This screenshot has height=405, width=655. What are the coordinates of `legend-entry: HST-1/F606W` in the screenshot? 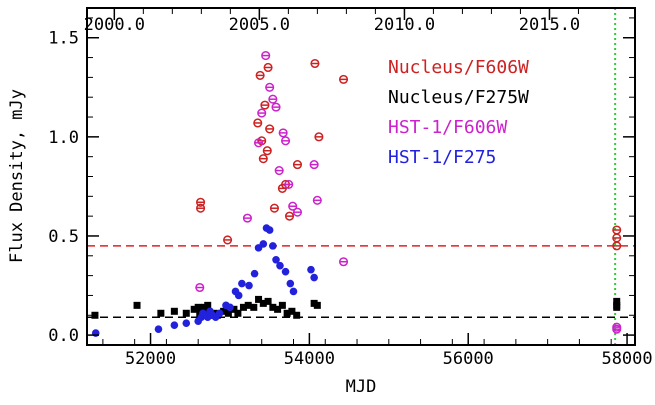 It's located at (447, 127).